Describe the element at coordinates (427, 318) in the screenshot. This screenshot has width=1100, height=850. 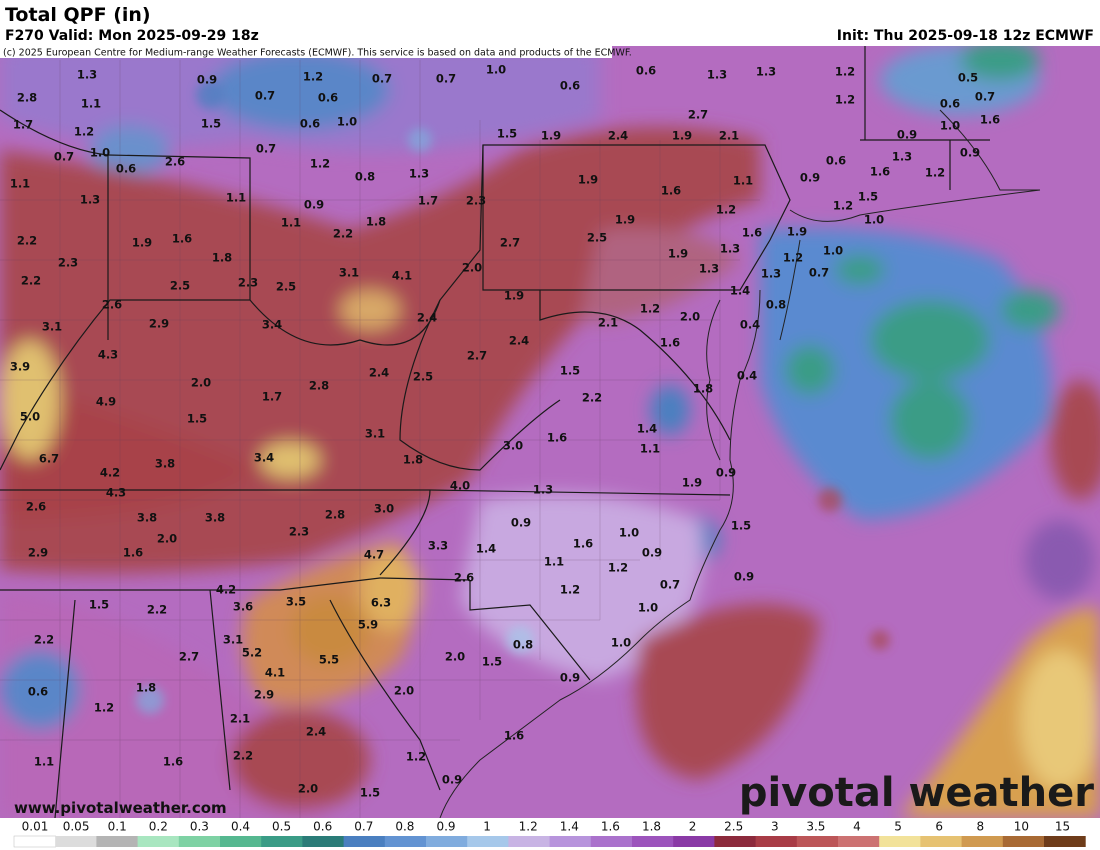
I see `map-value-label: 2.4` at that location.